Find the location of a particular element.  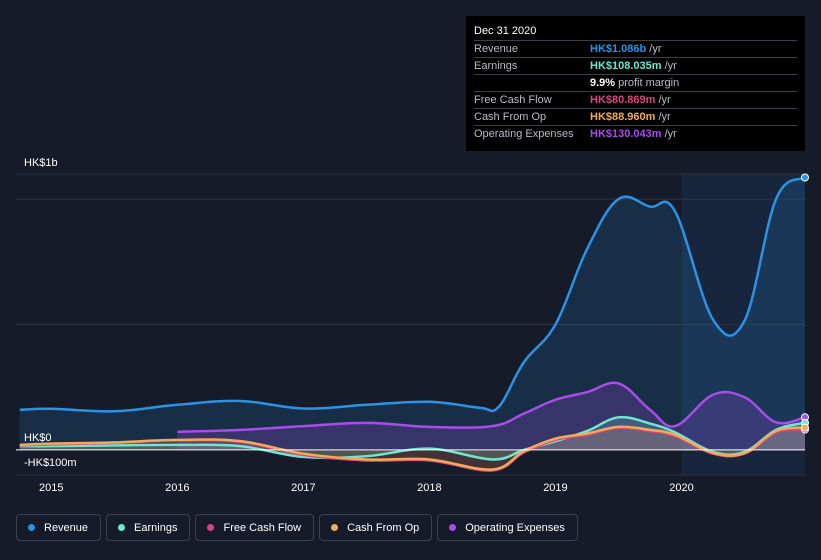

legend-item-cash-from-op: Cash From Op is located at coordinates (376, 527).